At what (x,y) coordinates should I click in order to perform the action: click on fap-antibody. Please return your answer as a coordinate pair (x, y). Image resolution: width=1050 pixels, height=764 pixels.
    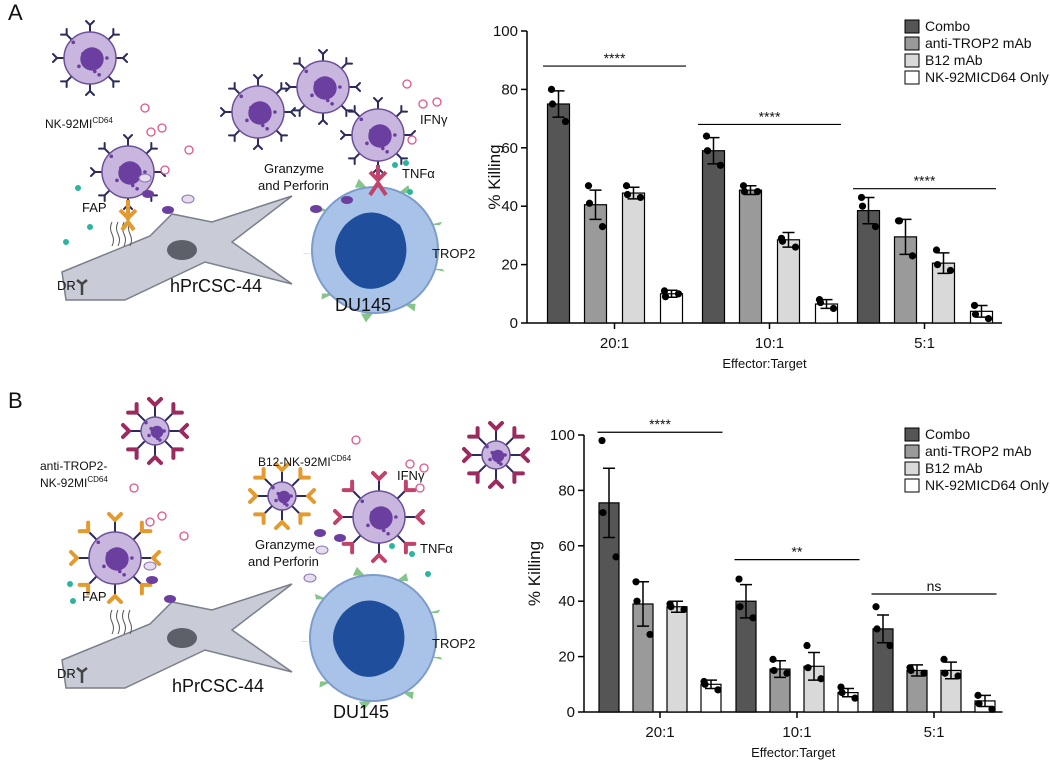
    Looking at the image, I should click on (128, 216).